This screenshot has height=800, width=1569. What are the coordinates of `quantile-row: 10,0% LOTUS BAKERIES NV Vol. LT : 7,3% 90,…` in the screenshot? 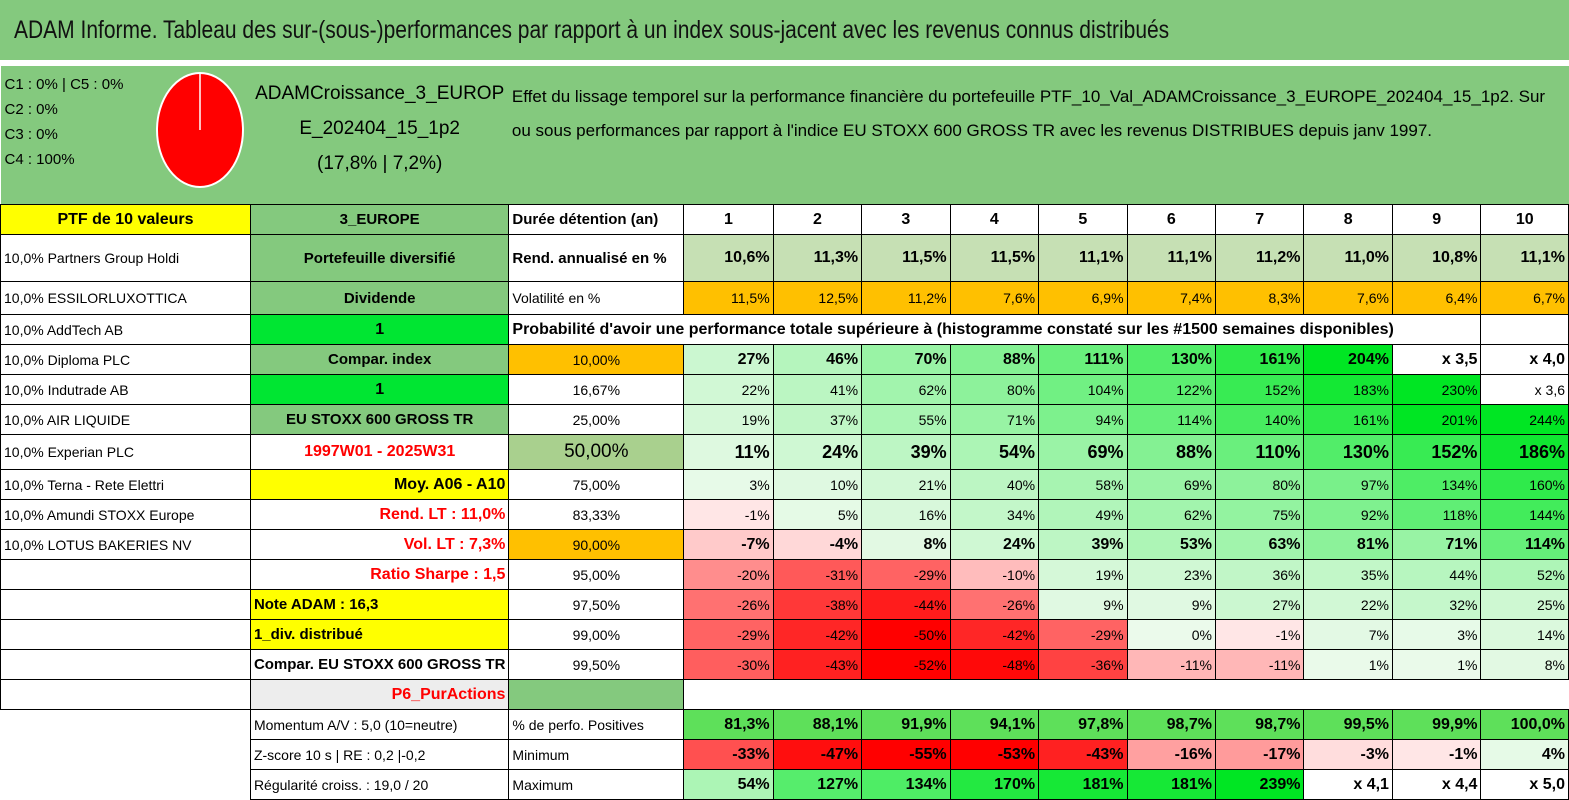 It's located at (784, 544).